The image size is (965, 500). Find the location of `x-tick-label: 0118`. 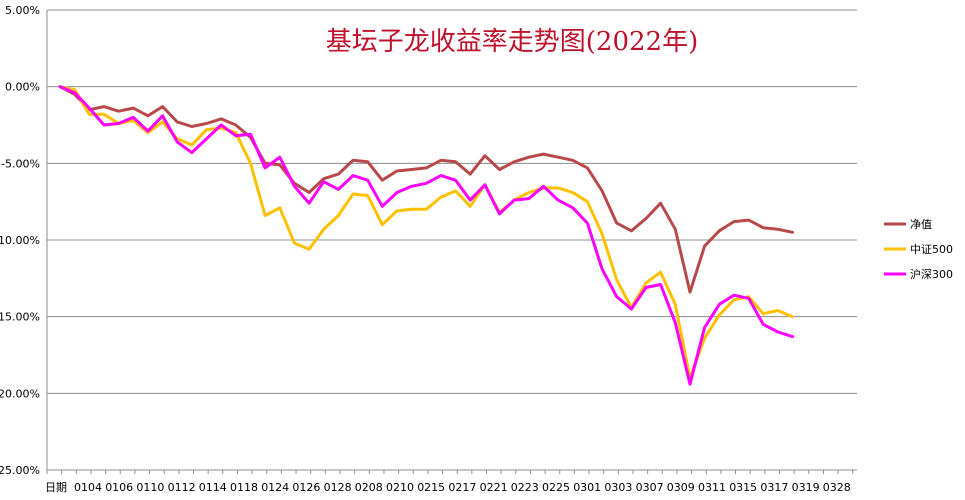

x-tick-label: 0118 is located at coordinates (244, 487).